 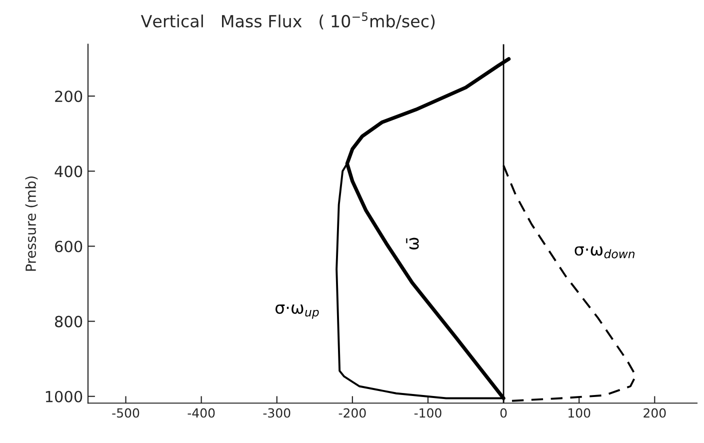 I want to click on y-tick-label: 600, so click(x=68, y=246).